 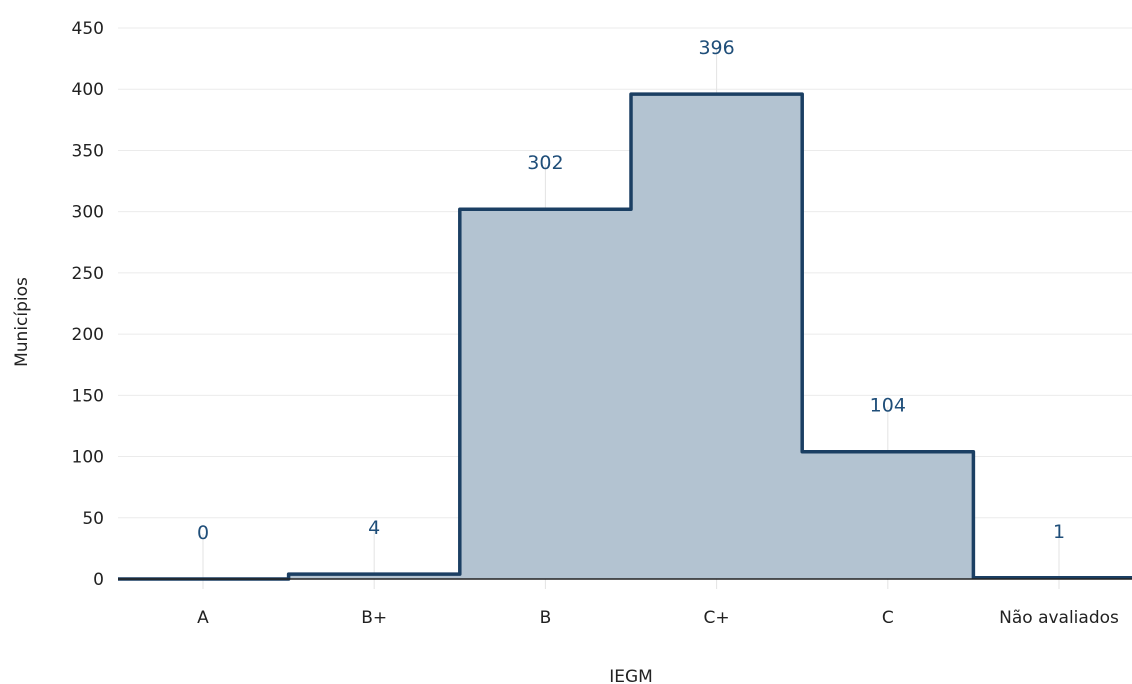 What do you see at coordinates (374, 528) in the screenshot?
I see `data-label-1: 4` at bounding box center [374, 528].